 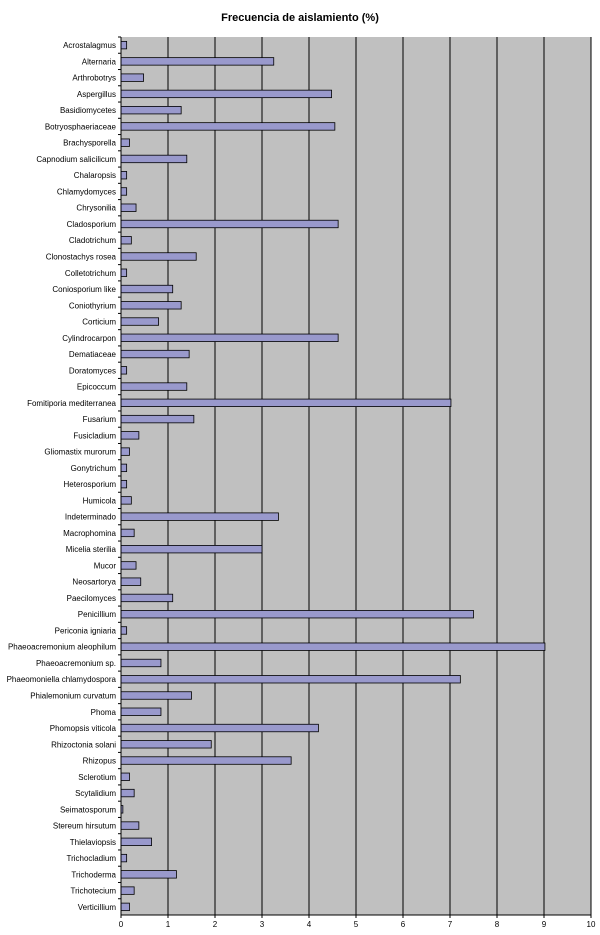 I want to click on x-tick-label: 9, so click(x=544, y=924).